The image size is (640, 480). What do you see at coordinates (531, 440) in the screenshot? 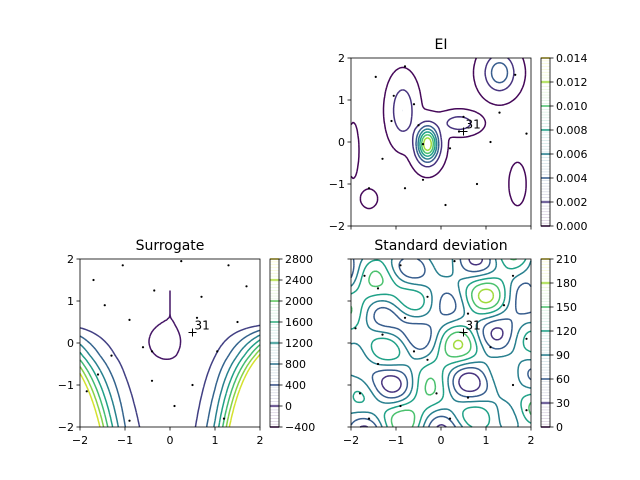
I see `x-tick-label: 2` at bounding box center [531, 440].